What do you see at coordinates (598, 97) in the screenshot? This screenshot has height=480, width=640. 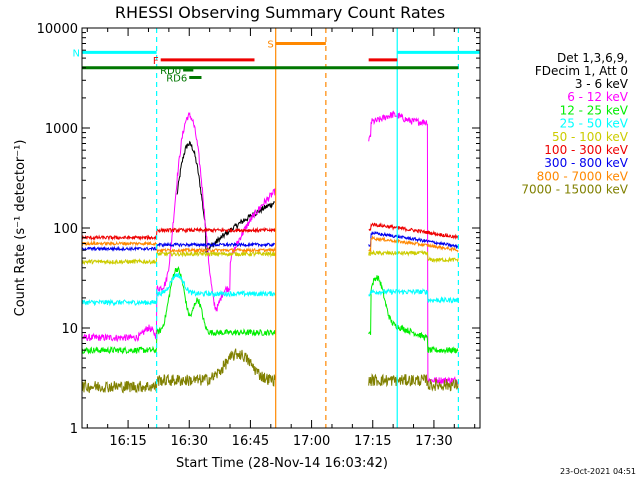 I see `legend-entry: 6 - 12 keV` at bounding box center [598, 97].